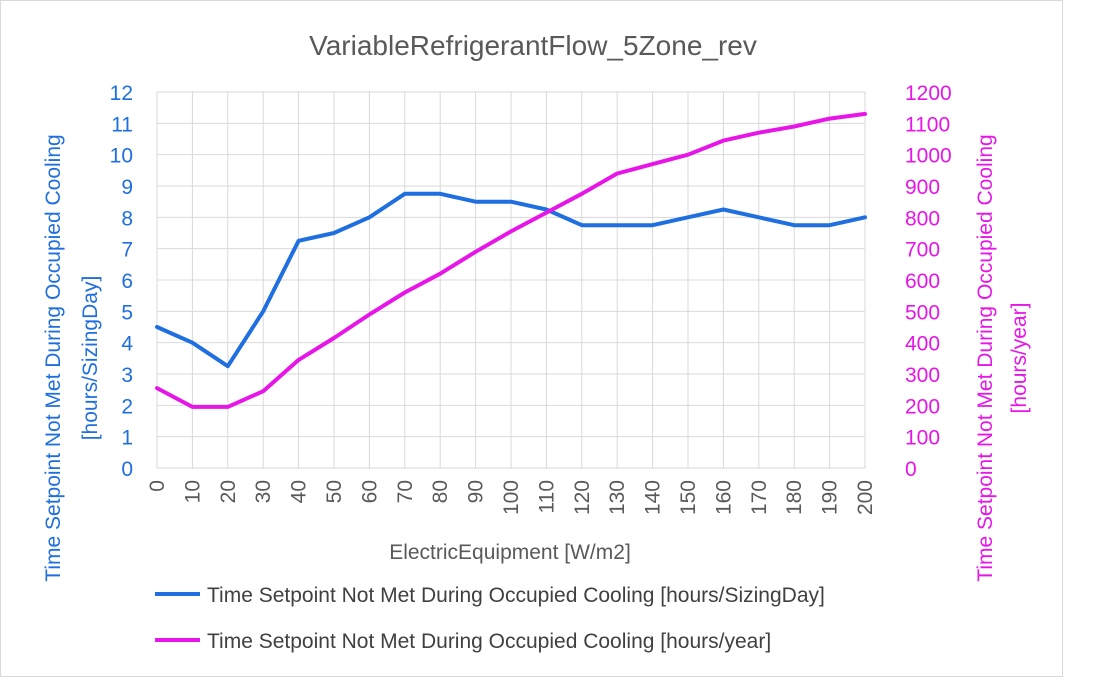 The image size is (1115, 682). I want to click on x-tick-label: 100, so click(511, 497).